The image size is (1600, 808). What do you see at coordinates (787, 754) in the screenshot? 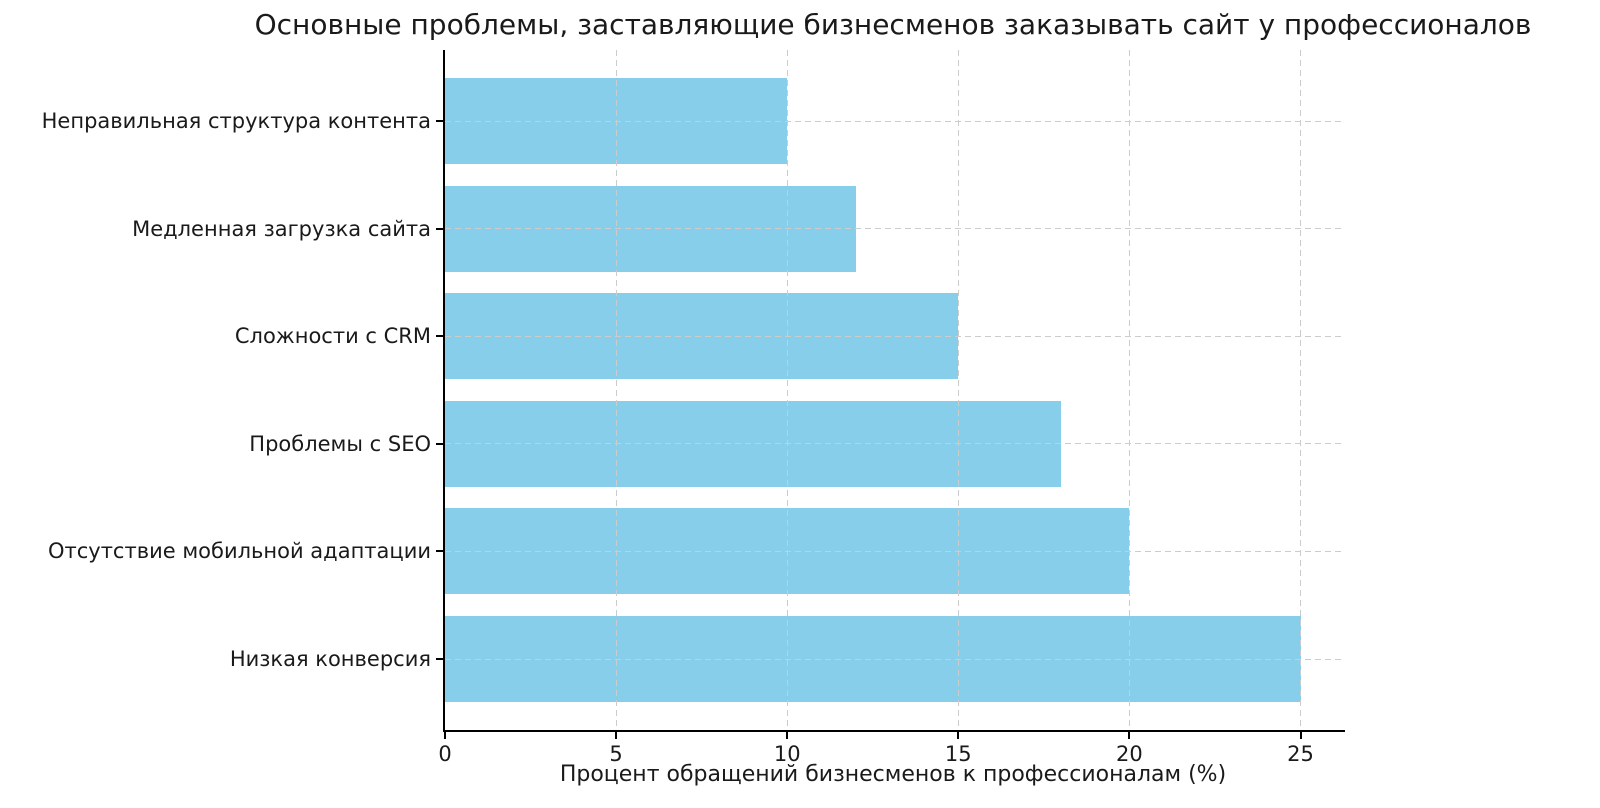
I see `x-tick-label: 10` at bounding box center [787, 754].